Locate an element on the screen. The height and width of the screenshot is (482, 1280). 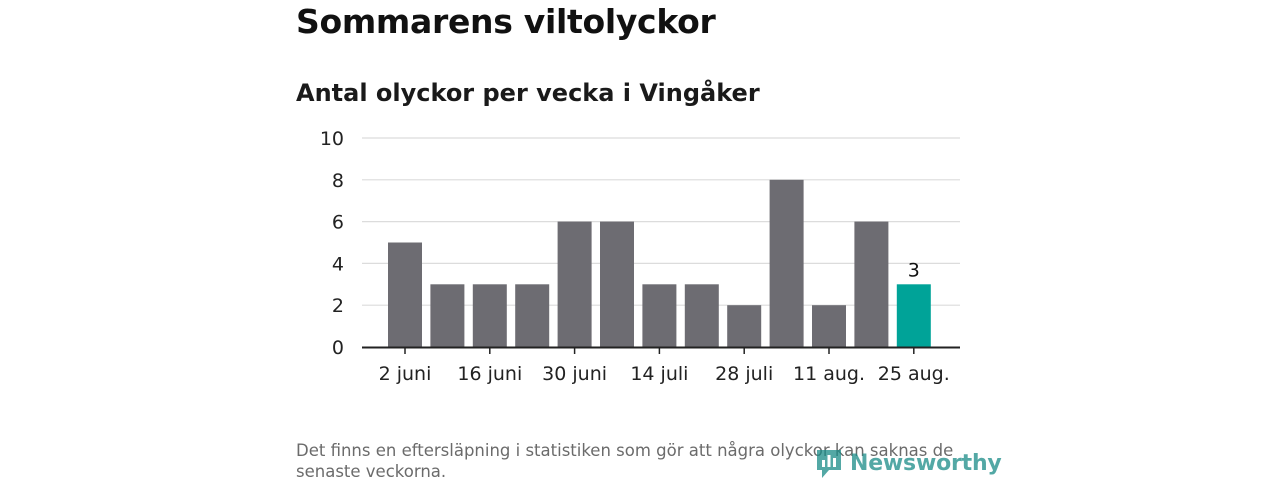
x-tick-label: 11 aug. is located at coordinates (829, 374).